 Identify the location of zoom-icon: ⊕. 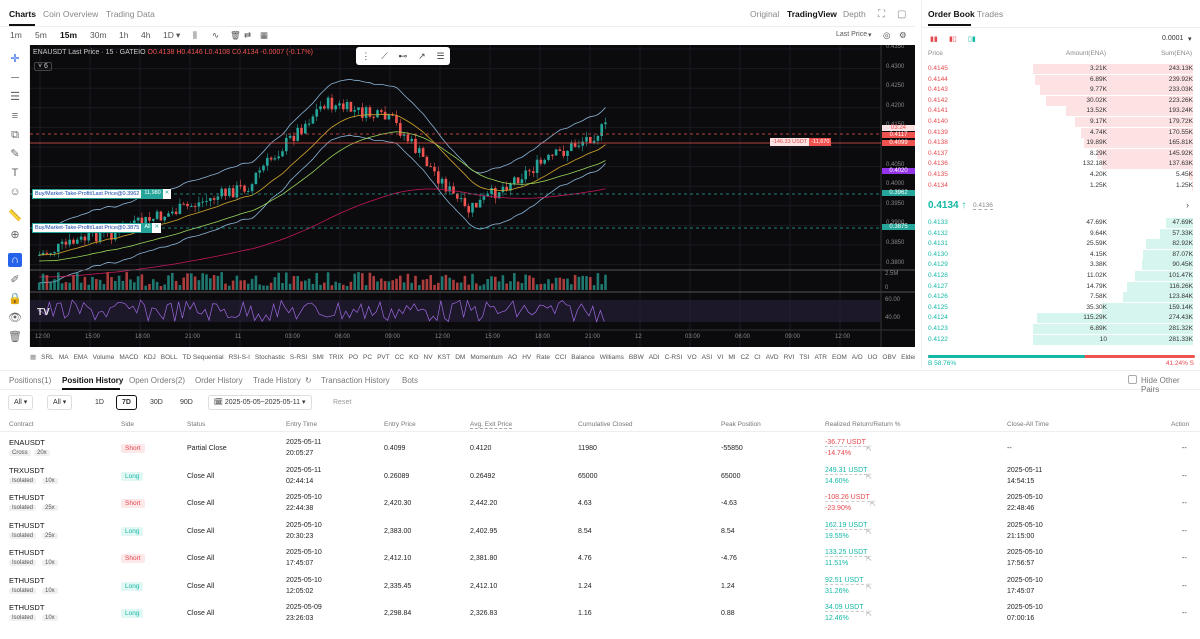
(15, 235).